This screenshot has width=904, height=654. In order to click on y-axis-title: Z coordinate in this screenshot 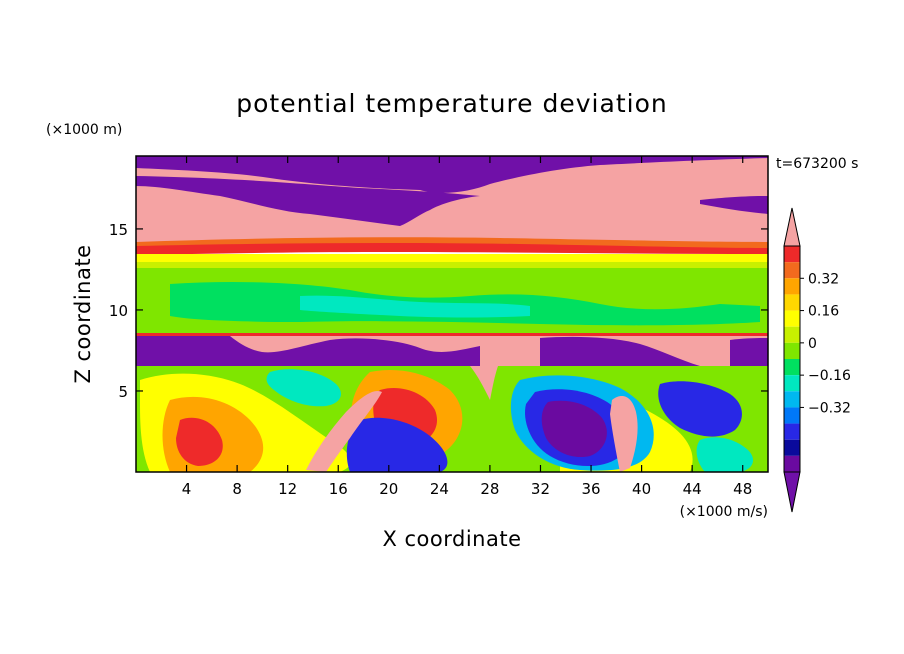, I will do `click(83, 313)`.